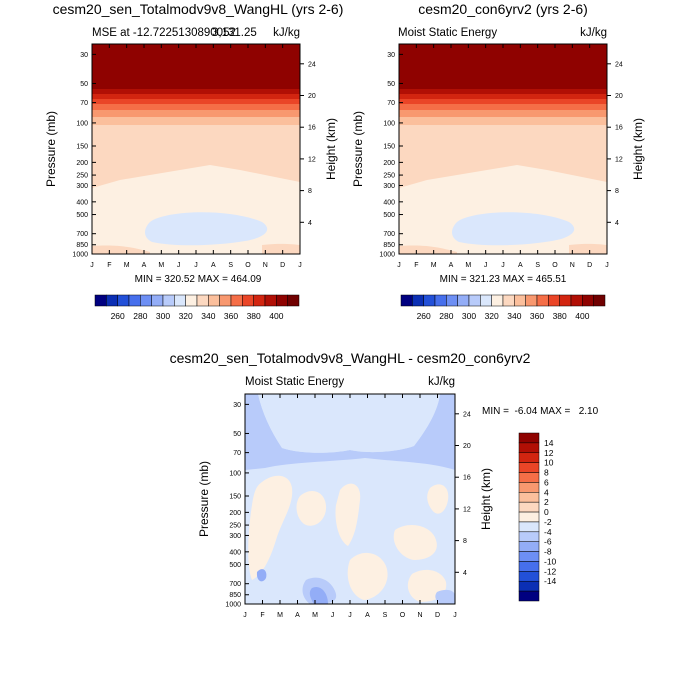  What do you see at coordinates (638, 149) in the screenshot?
I see `panel-con-ylabel-right: Height (km)` at bounding box center [638, 149].